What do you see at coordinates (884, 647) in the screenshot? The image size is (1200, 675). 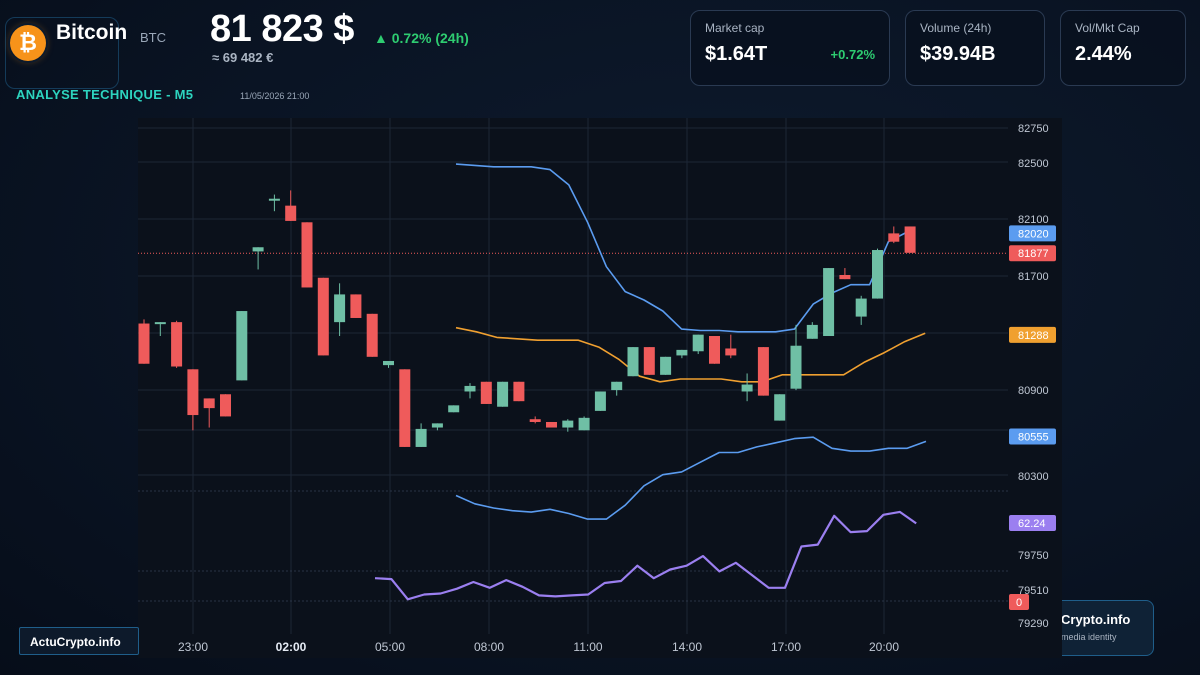 I see `x-tick-label: 20:00` at bounding box center [884, 647].